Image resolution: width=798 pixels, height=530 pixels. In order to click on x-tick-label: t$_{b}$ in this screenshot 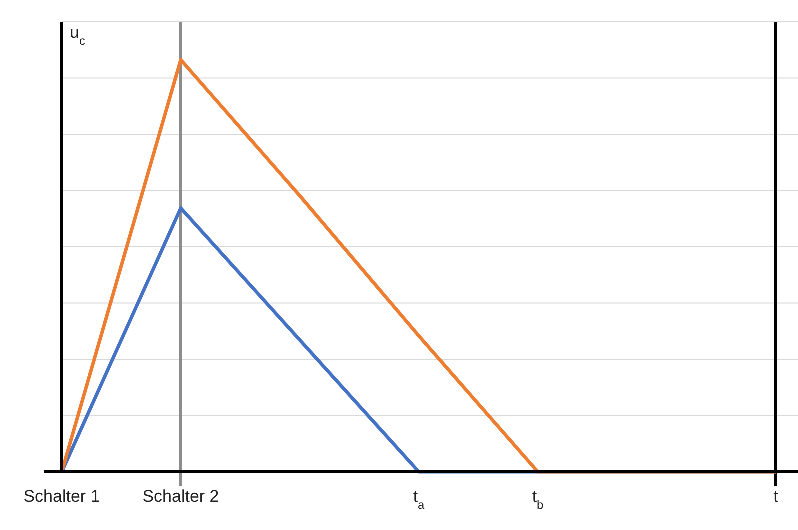, I will do `click(538, 499)`.